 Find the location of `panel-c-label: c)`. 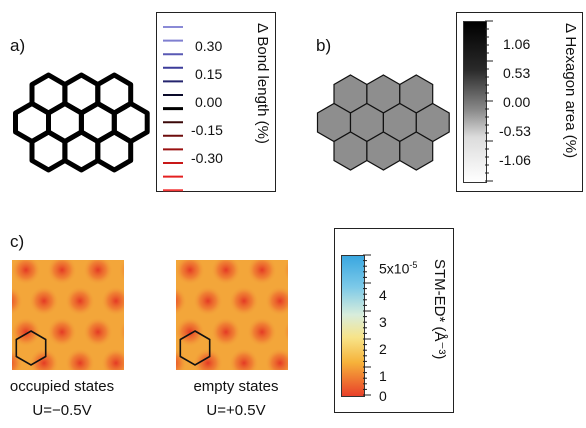

panel-c-label: c) is located at coordinates (17, 241).